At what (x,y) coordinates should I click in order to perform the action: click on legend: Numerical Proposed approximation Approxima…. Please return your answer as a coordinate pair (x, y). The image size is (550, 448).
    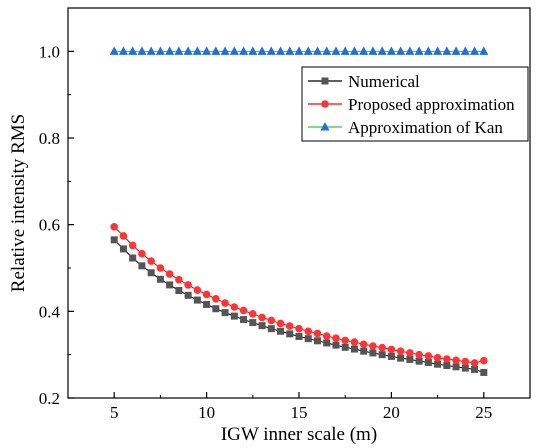
    Looking at the image, I should click on (415, 104).